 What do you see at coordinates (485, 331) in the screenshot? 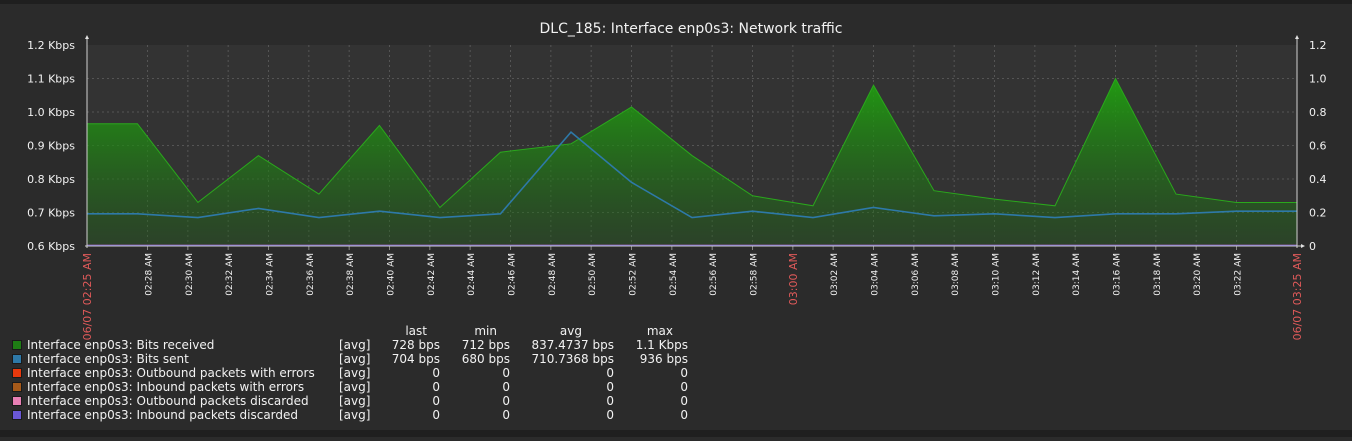
I see `legend-header-min: min` at bounding box center [485, 331].